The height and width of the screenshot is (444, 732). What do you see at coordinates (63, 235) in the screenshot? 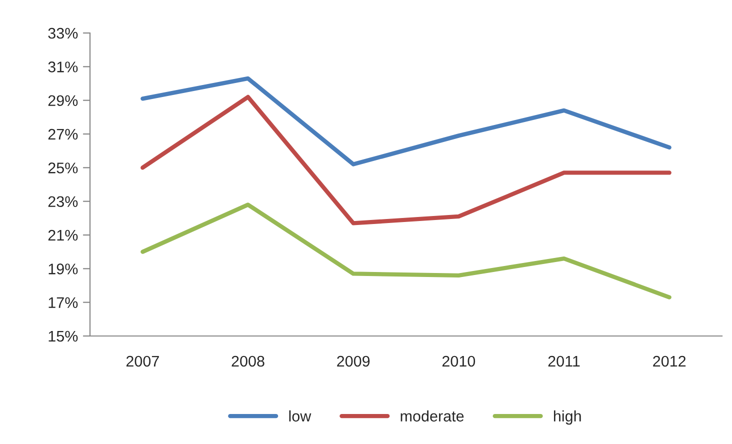
I see `y-tick-label: 21%` at bounding box center [63, 235].